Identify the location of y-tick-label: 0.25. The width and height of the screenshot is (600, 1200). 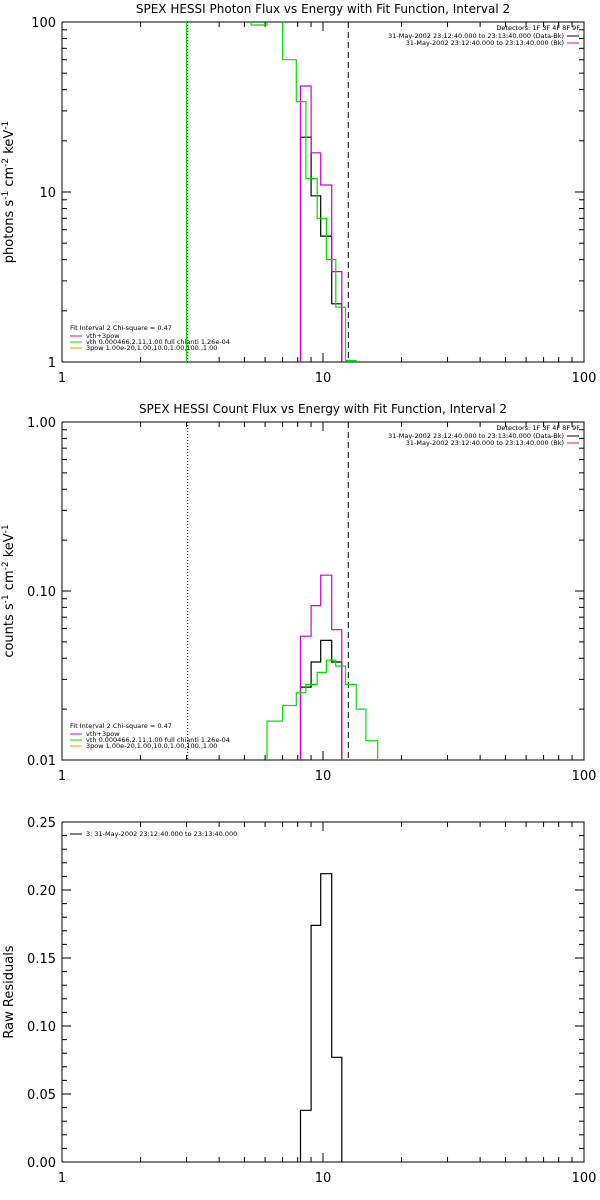
(41, 823).